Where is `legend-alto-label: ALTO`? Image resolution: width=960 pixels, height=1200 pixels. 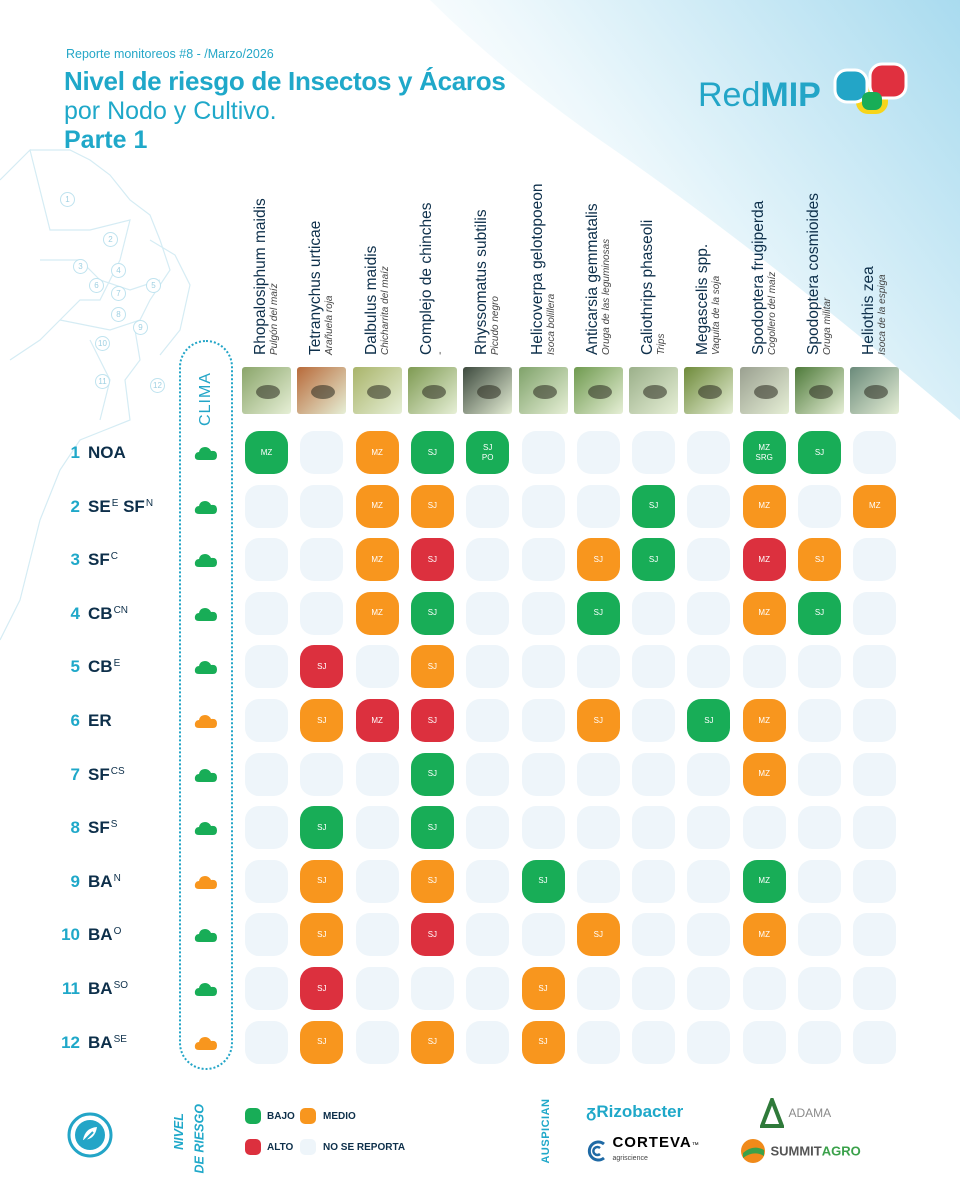 legend-alto-label: ALTO is located at coordinates (280, 1147).